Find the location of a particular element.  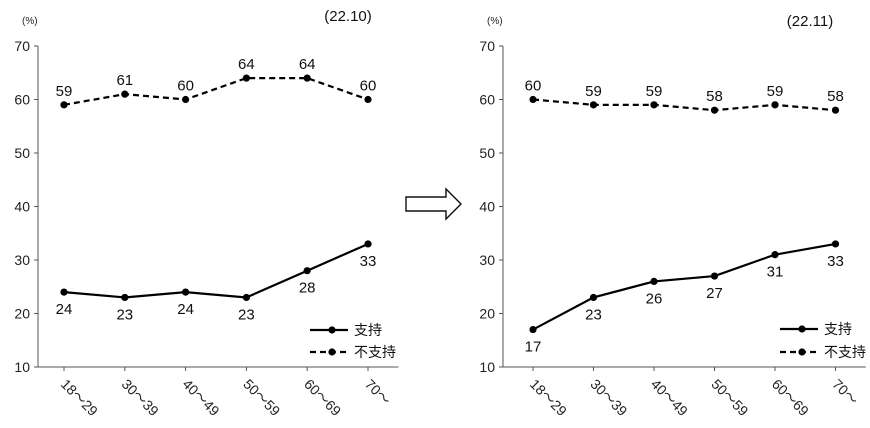

period-label: (22.11) is located at coordinates (810, 21).